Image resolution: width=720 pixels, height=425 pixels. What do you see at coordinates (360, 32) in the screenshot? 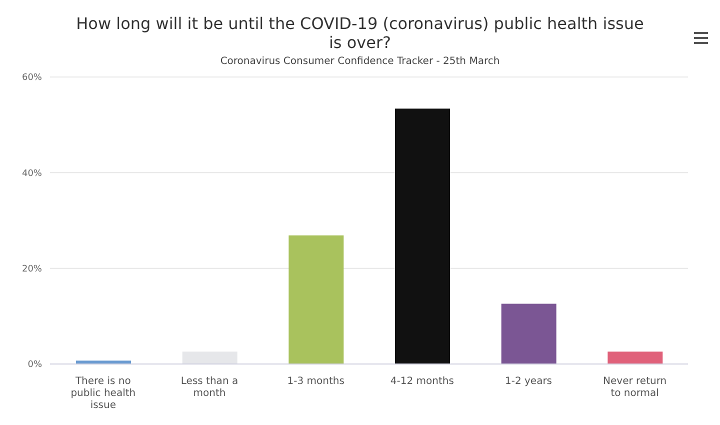
I see `chart-title: How long will it be until the COVID-19 (coronavirus) public health issue is over?` at bounding box center [360, 32].